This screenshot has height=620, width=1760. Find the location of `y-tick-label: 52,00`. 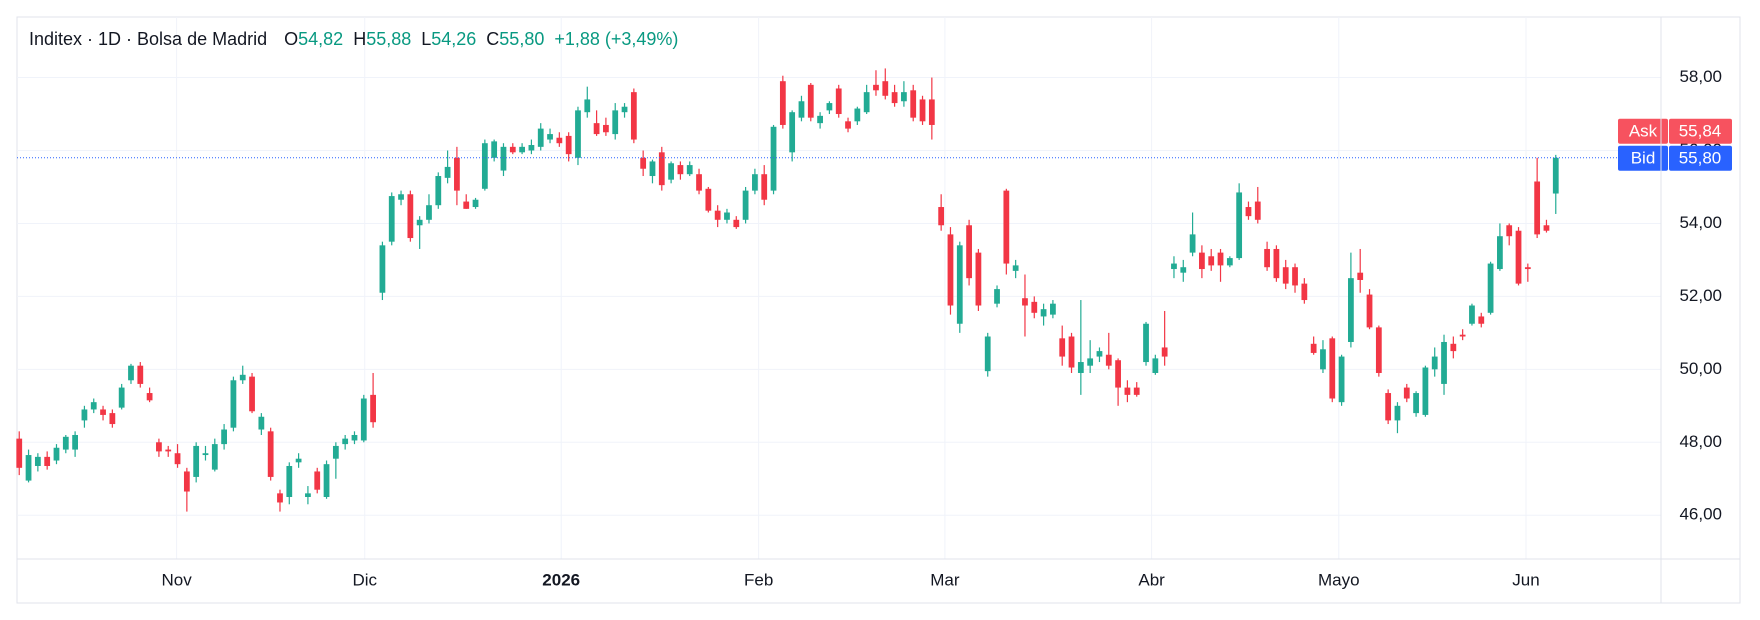

y-tick-label: 52,00 is located at coordinates (1700, 295).